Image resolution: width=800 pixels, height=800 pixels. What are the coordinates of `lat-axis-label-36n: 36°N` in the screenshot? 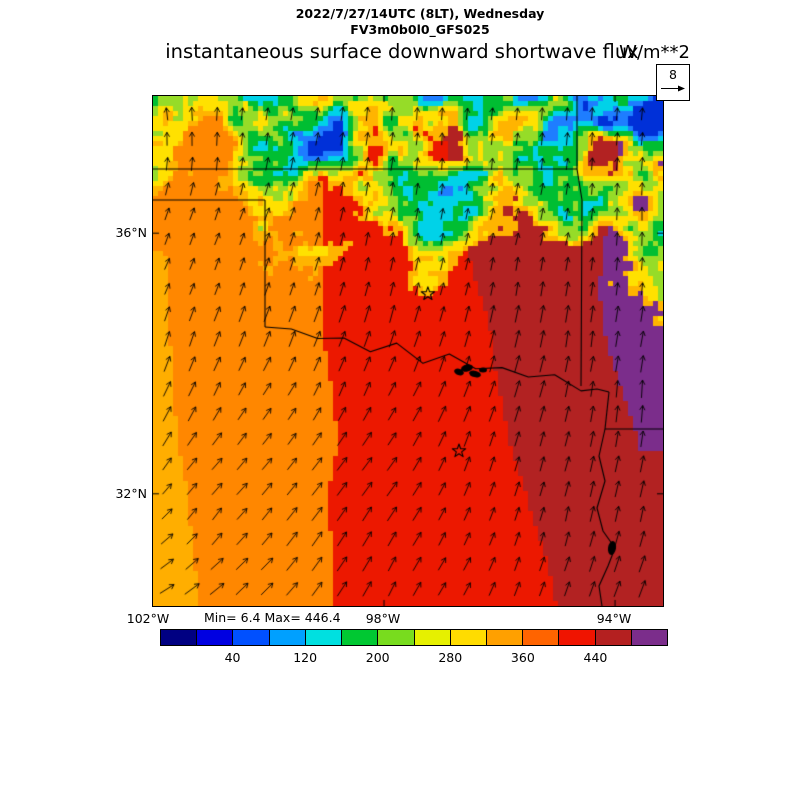 It's located at (131, 232).